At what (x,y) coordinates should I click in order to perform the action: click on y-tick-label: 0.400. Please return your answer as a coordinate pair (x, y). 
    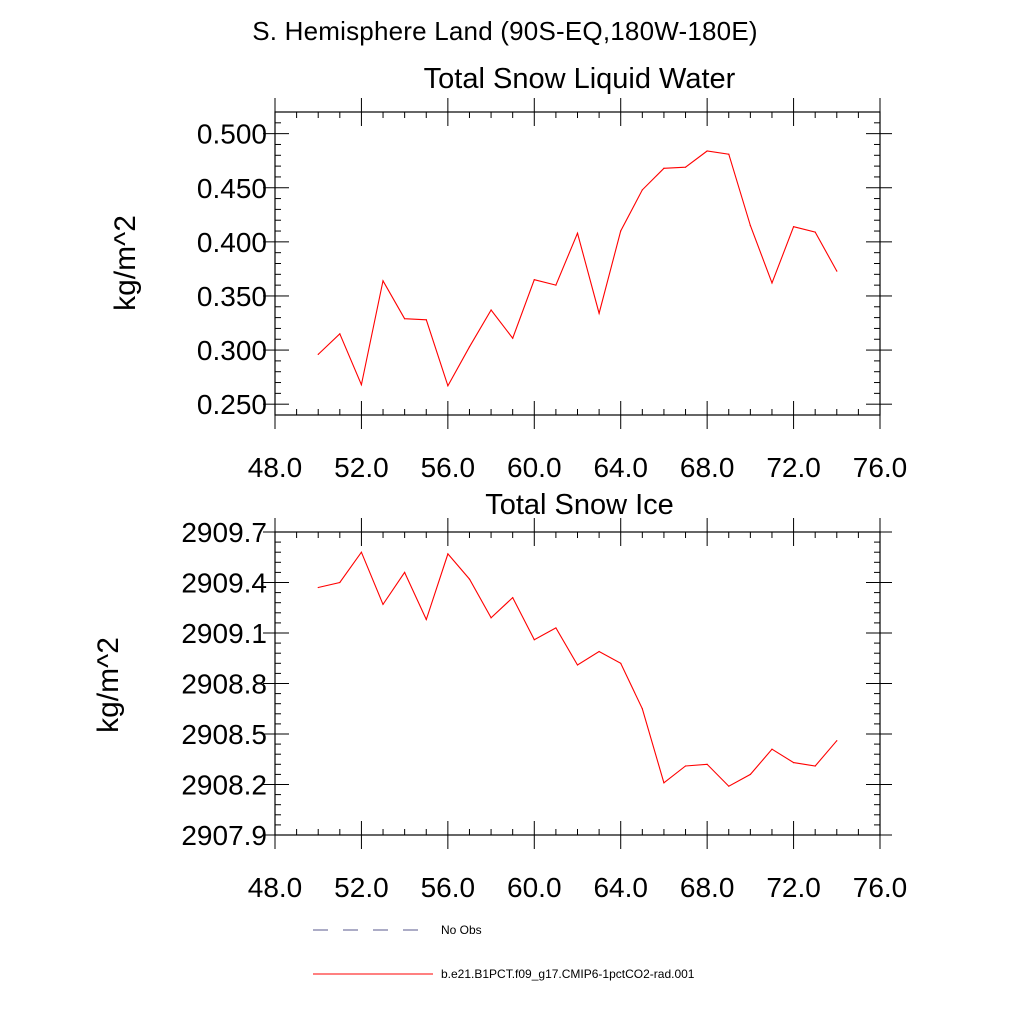
    Looking at the image, I should click on (232, 242).